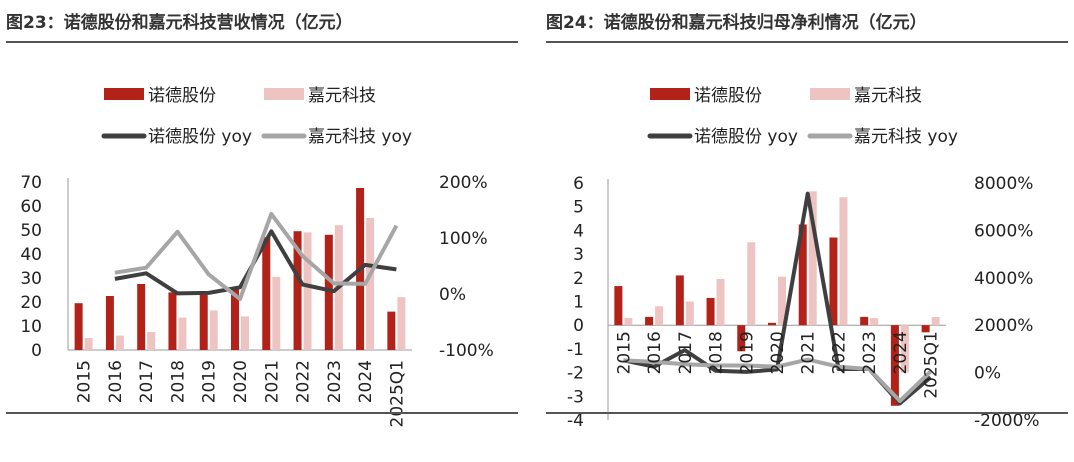 Image resolution: width=1074 pixels, height=462 pixels. What do you see at coordinates (1003, 326) in the screenshot?
I see `right-axis-tick-label: 2000%` at bounding box center [1003, 326].